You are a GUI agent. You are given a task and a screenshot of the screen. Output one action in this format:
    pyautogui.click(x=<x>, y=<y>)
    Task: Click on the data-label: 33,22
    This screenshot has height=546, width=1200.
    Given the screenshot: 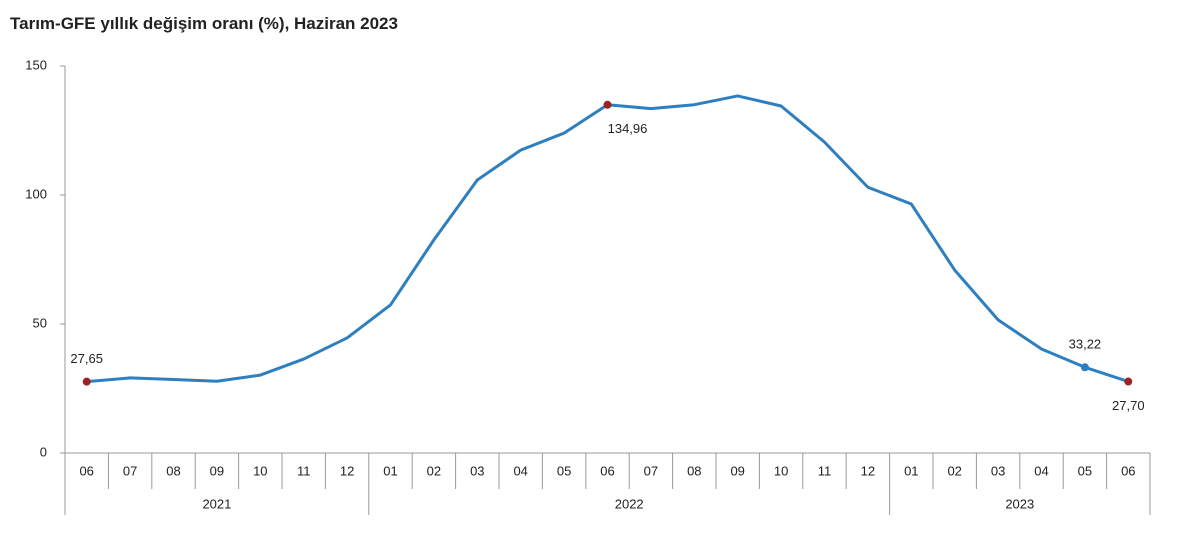 What is the action you would take?
    pyautogui.click(x=1085, y=344)
    